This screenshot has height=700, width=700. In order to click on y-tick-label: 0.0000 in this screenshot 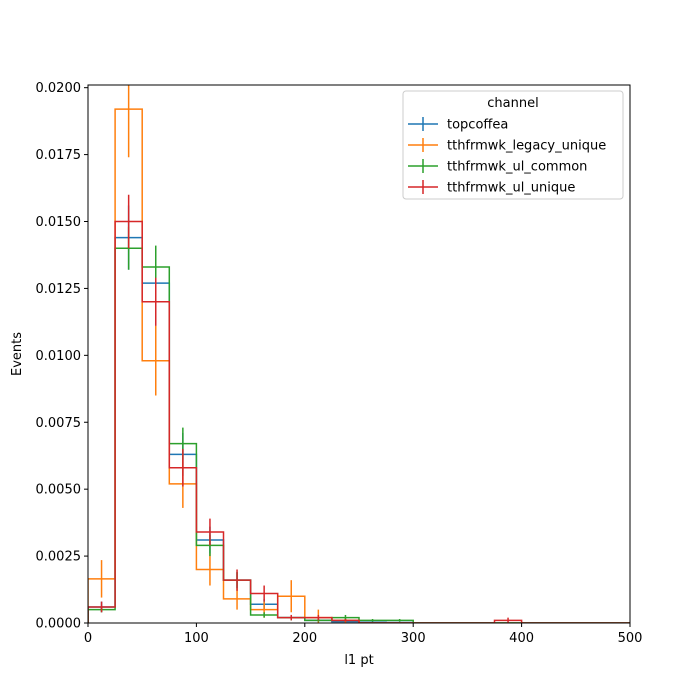, I will do `click(59, 624)`.